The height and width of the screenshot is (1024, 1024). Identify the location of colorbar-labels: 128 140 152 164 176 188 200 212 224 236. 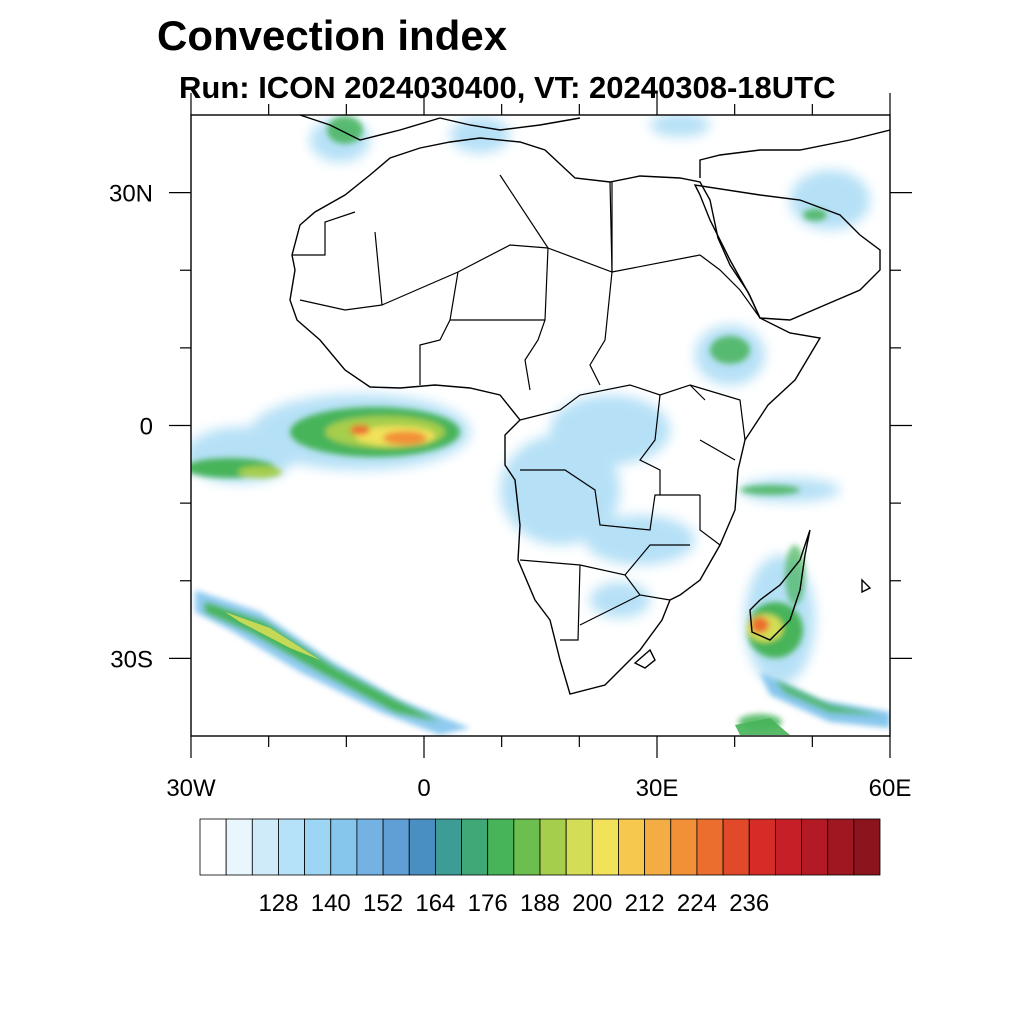
(513, 903).